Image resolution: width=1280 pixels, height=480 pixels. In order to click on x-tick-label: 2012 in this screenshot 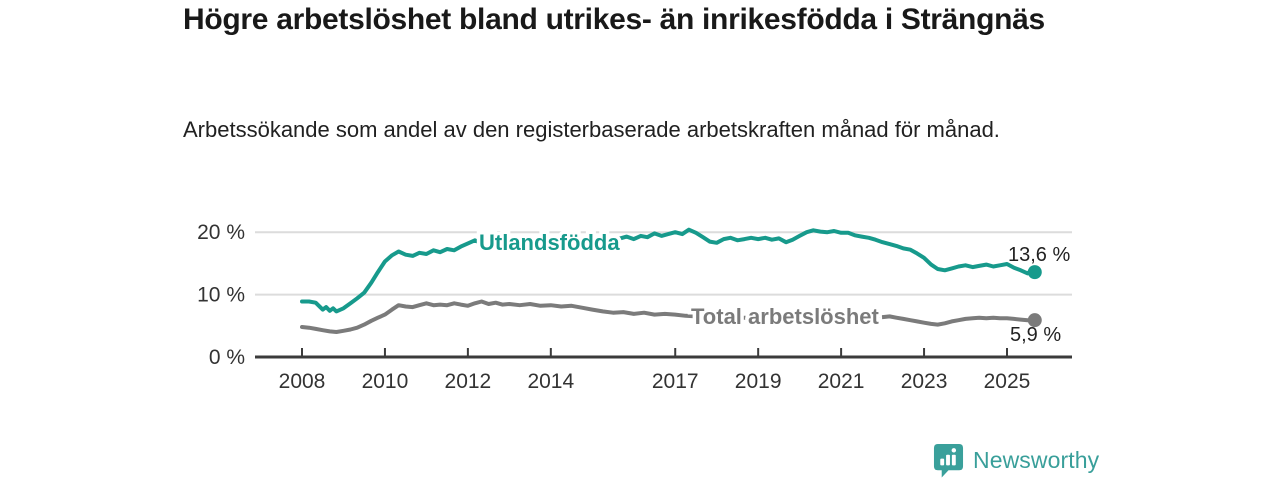, I will do `click(468, 381)`.